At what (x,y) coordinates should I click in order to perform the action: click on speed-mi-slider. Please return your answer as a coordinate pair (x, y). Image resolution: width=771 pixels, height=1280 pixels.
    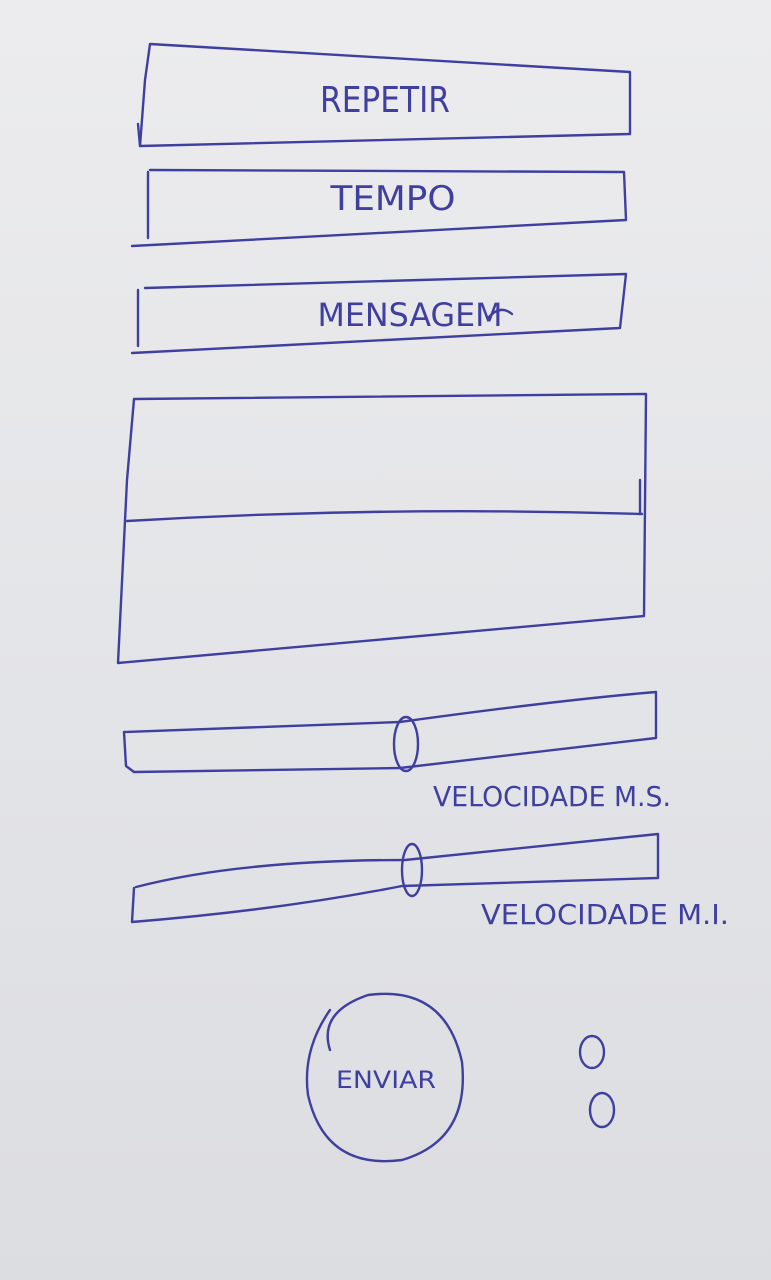
    Looking at the image, I should click on (395, 878).